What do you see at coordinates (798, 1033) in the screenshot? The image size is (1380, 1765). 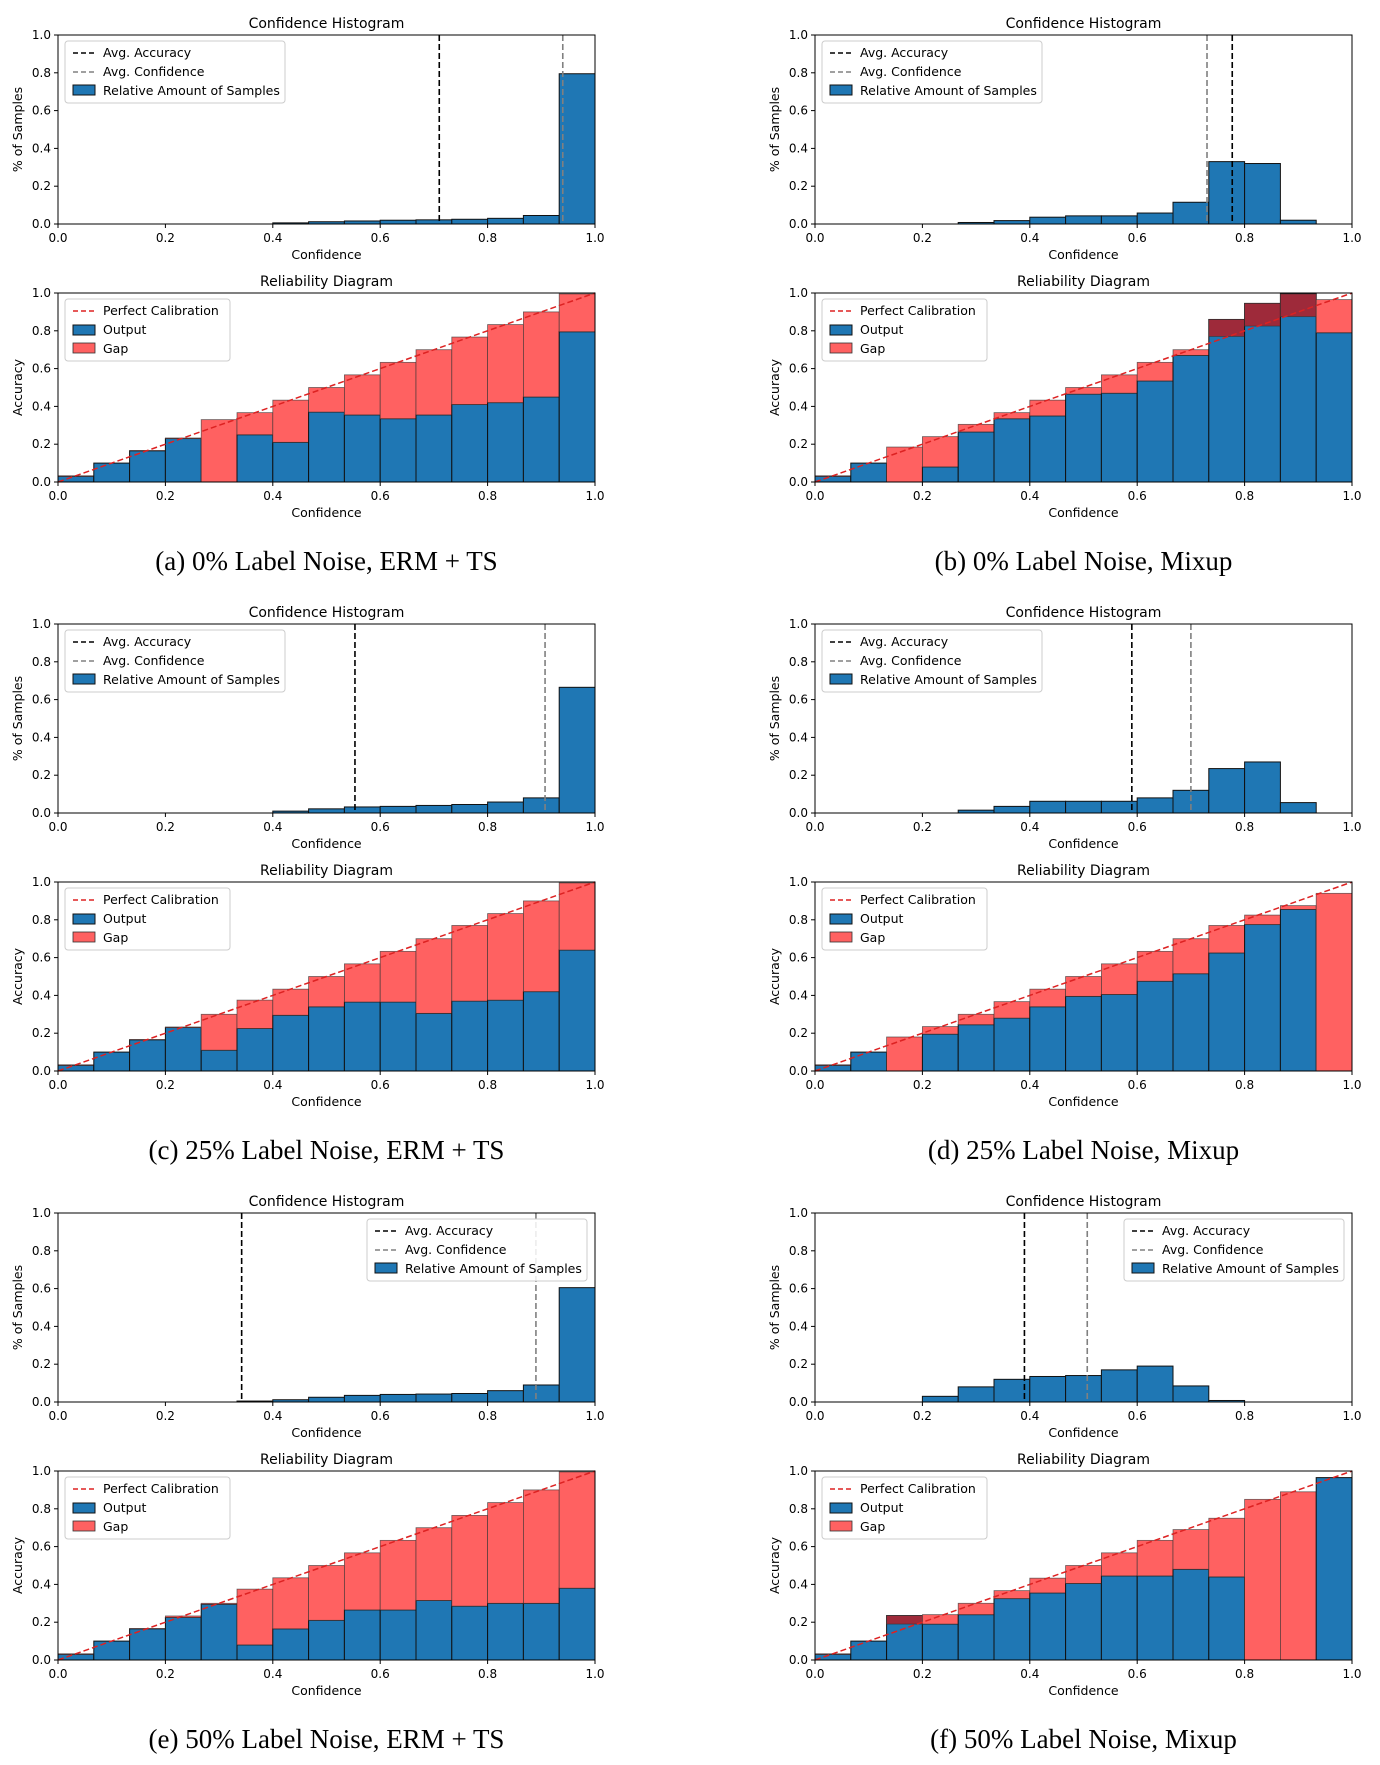 I see `reliability-ytick-label: 0.2` at bounding box center [798, 1033].